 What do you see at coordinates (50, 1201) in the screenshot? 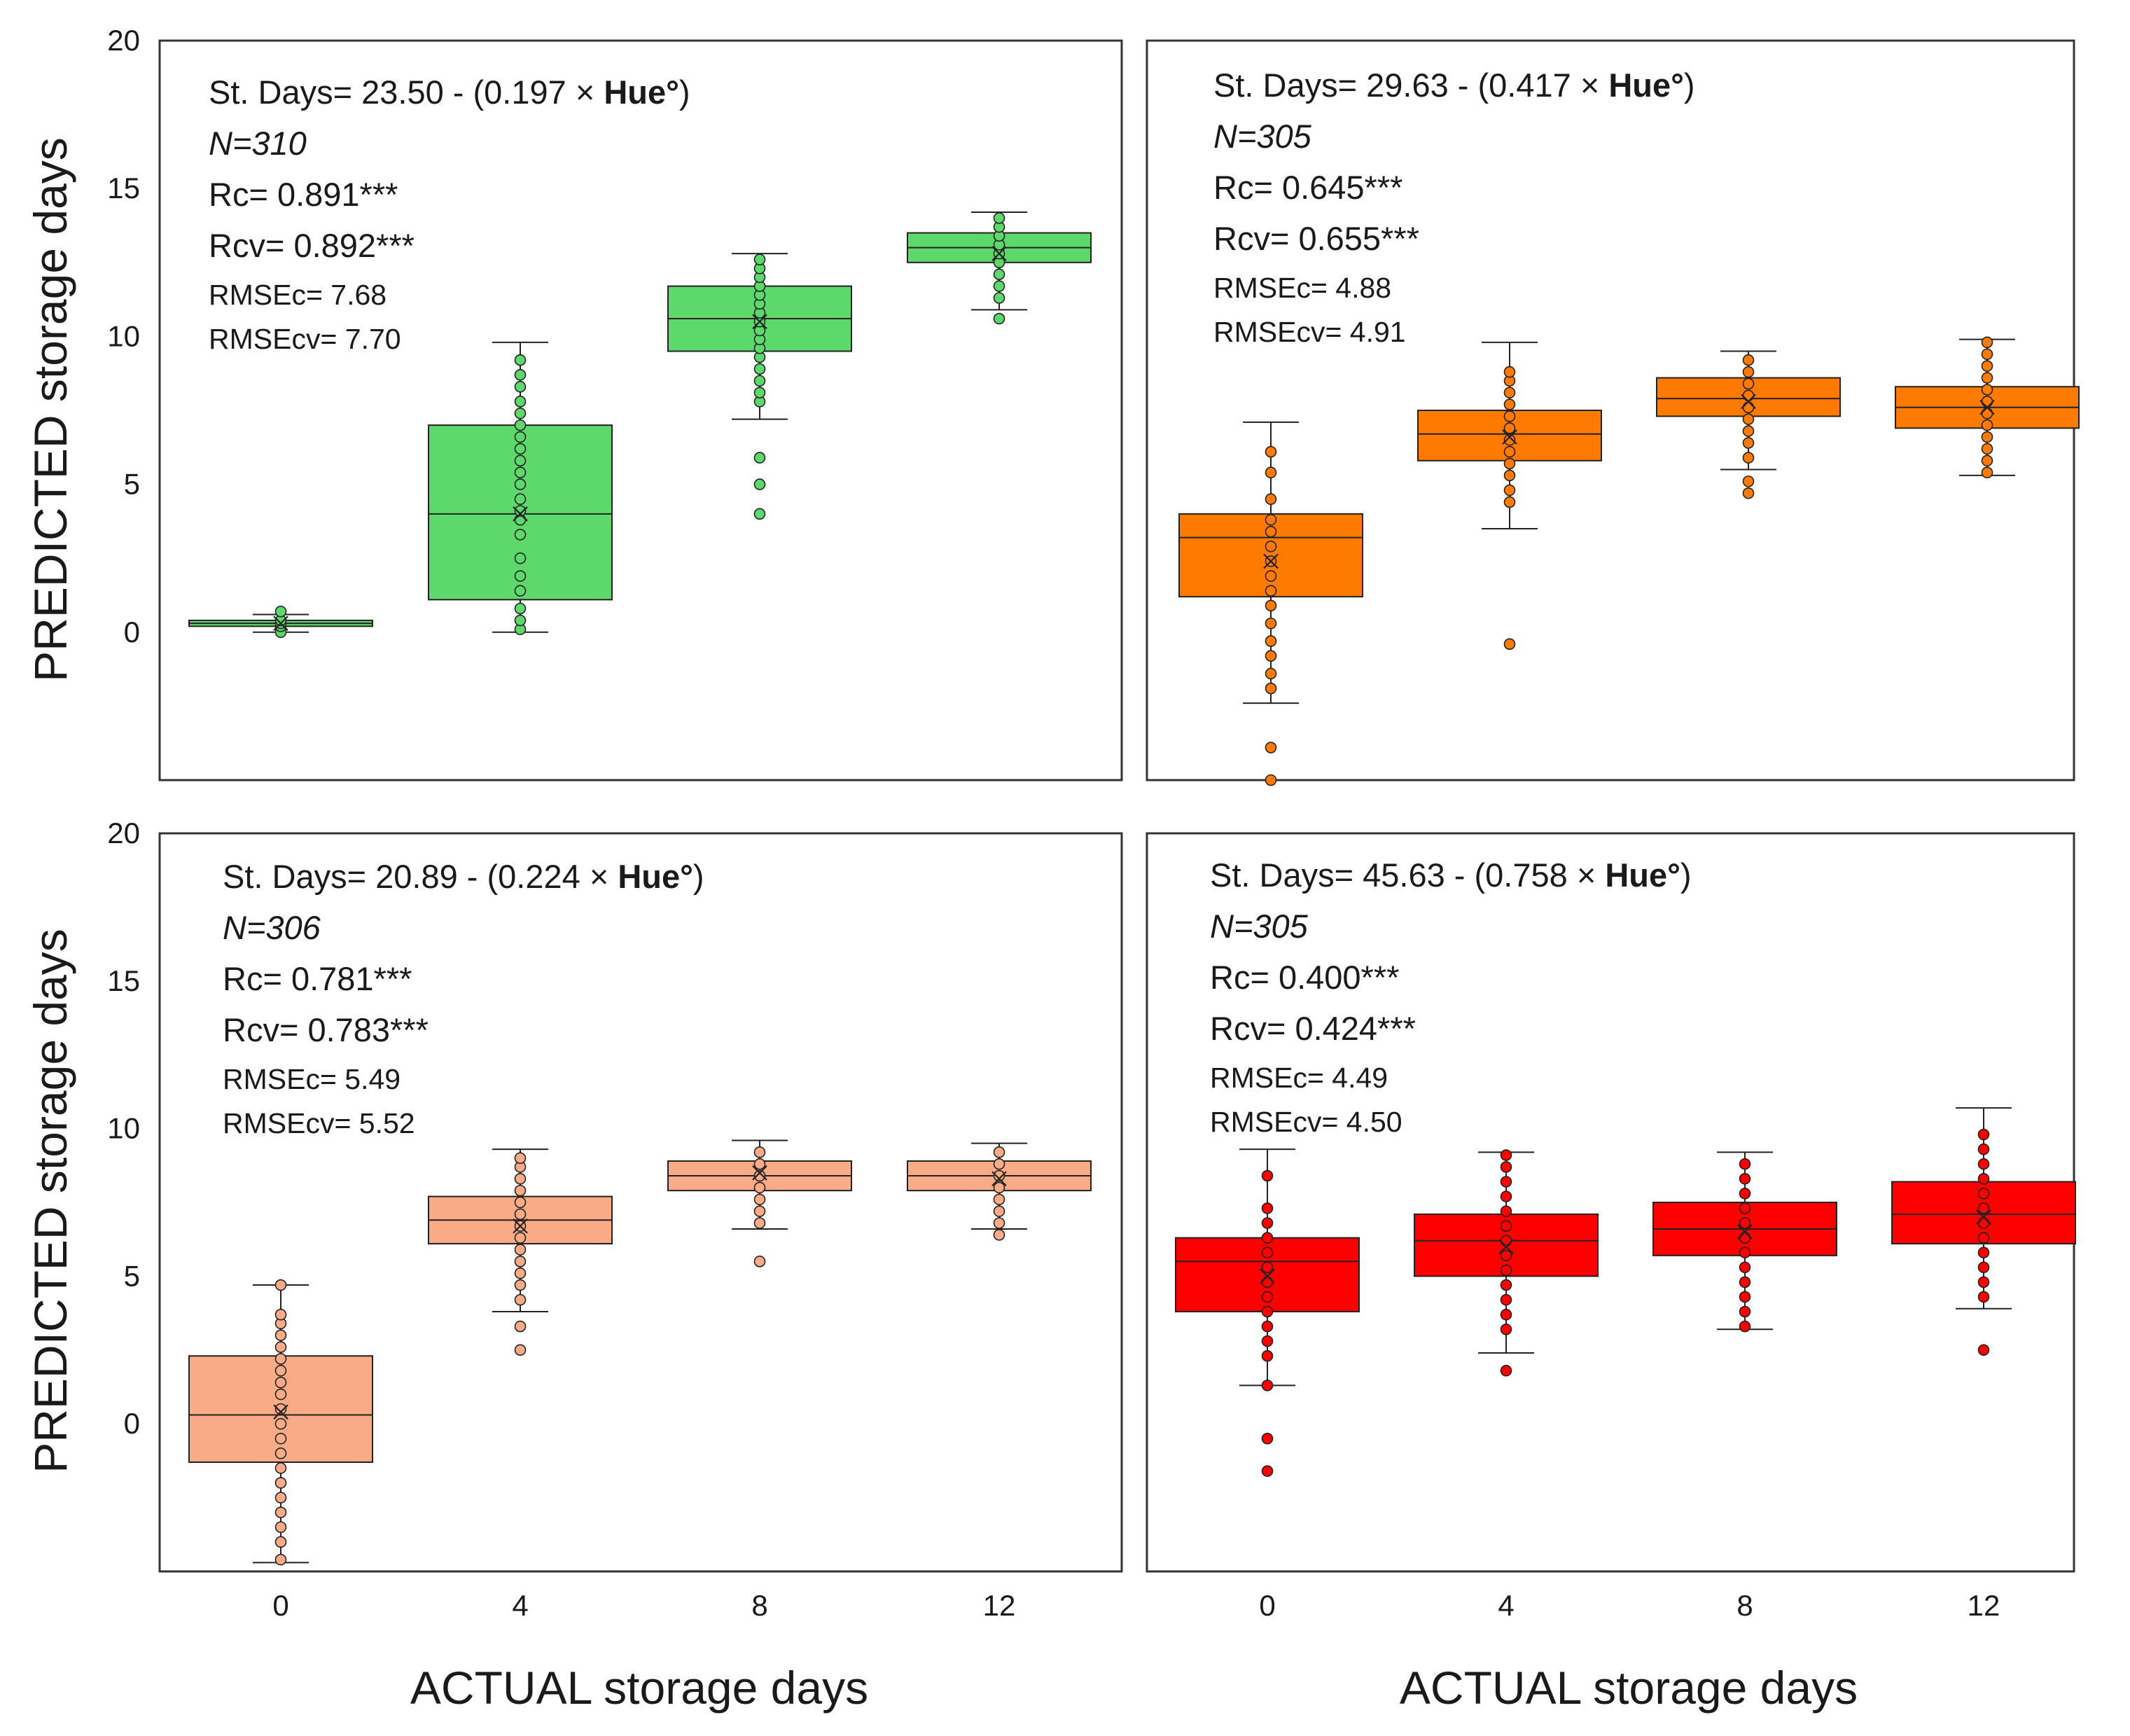
I see `y-axis-title-bottom: PREDICTED storage days` at bounding box center [50, 1201].